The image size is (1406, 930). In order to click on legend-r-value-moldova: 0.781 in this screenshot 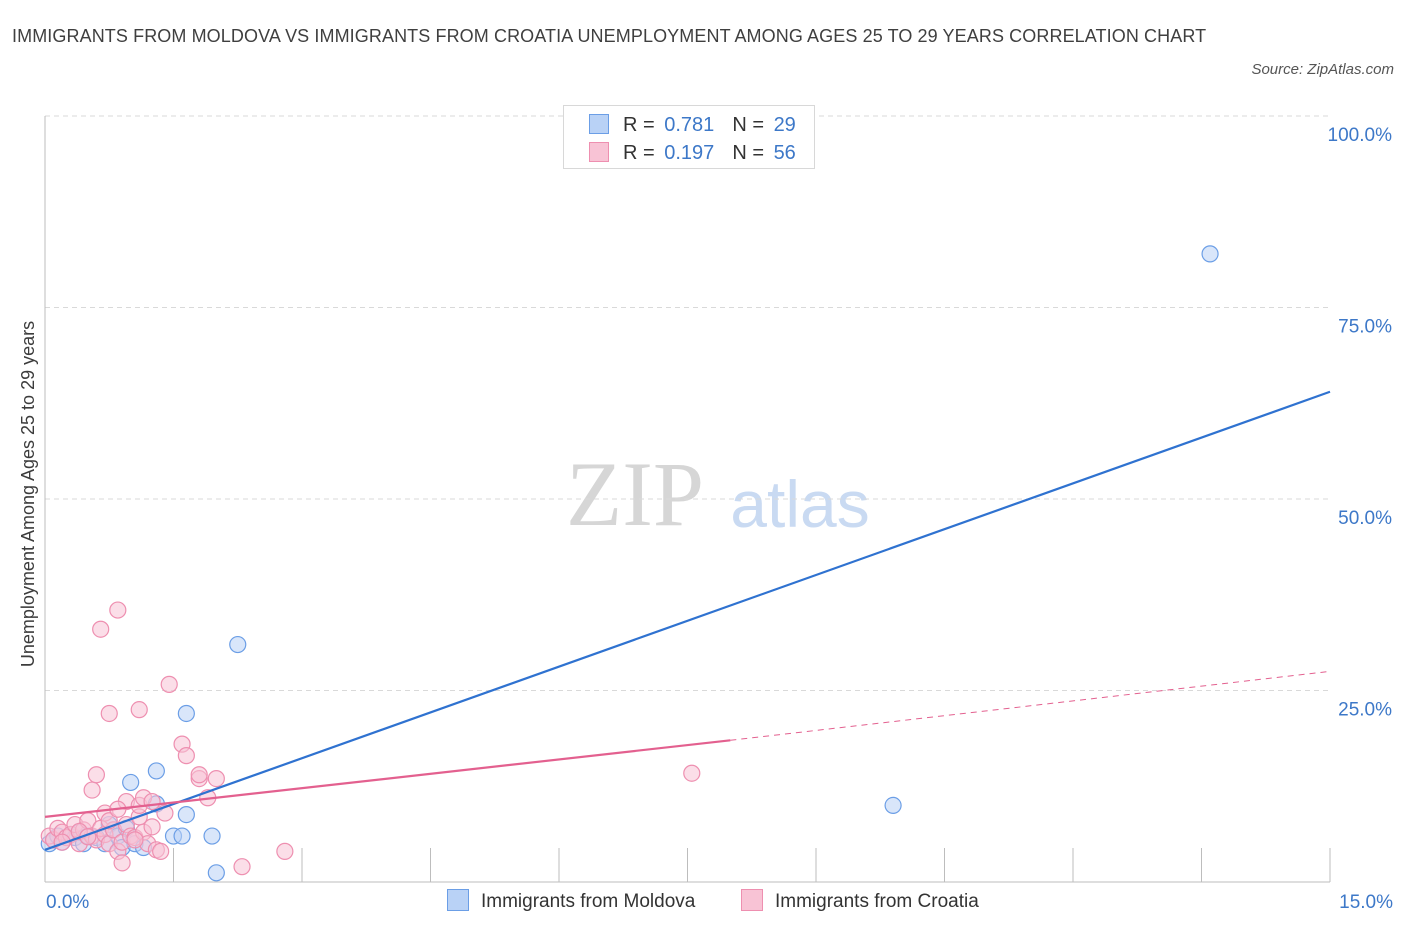, I will do `click(689, 125)`.